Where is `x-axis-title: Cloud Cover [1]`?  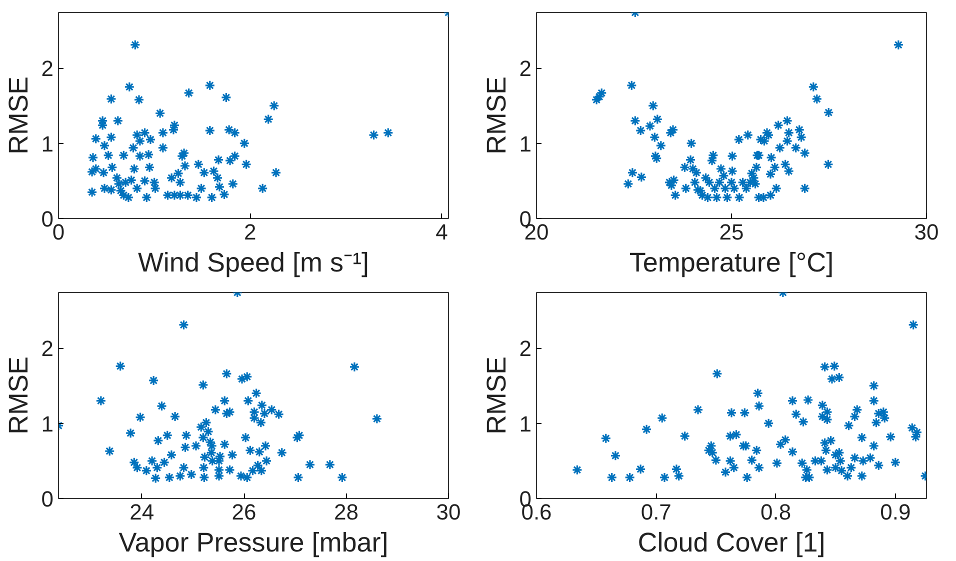 x-axis-title: Cloud Cover [1] is located at coordinates (732, 543).